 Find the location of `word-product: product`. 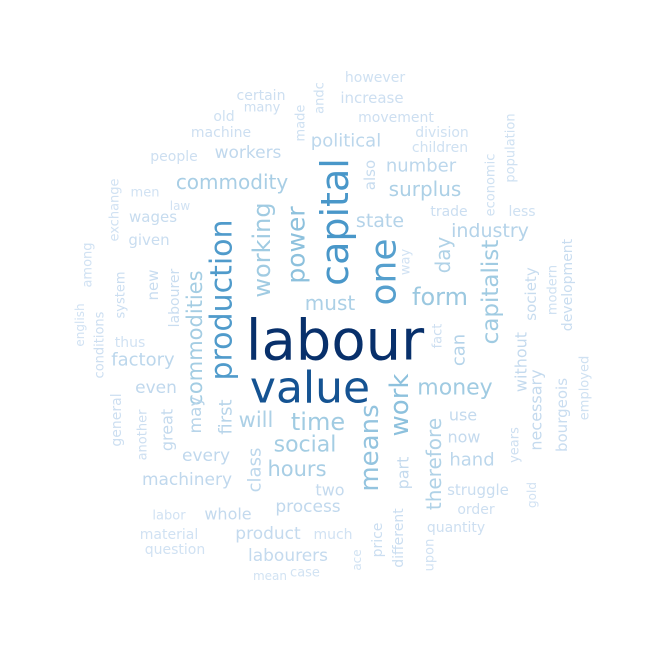

word-product: product is located at coordinates (268, 534).